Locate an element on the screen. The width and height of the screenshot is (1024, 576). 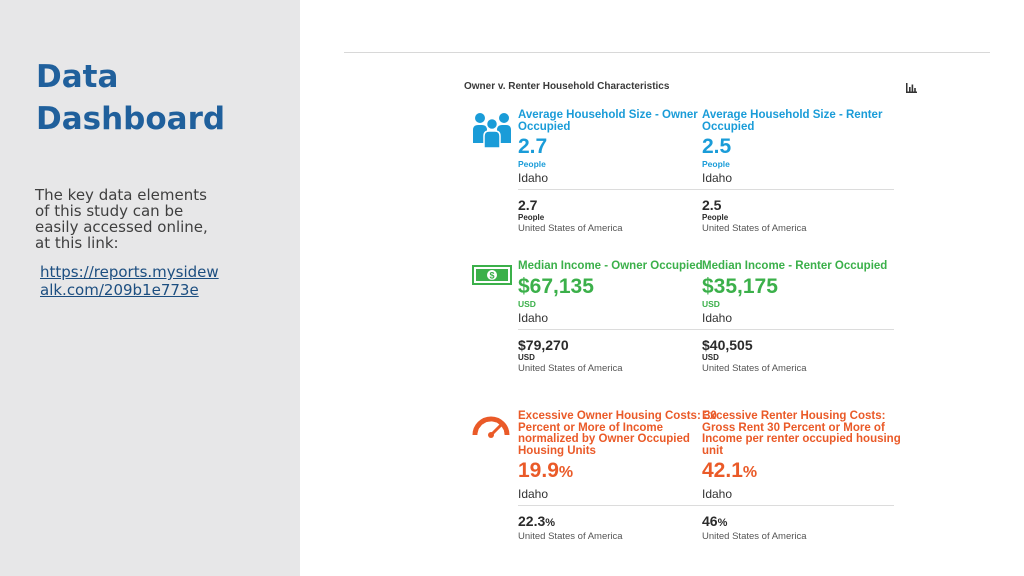
metric-value: 2.7 is located at coordinates (533, 146).